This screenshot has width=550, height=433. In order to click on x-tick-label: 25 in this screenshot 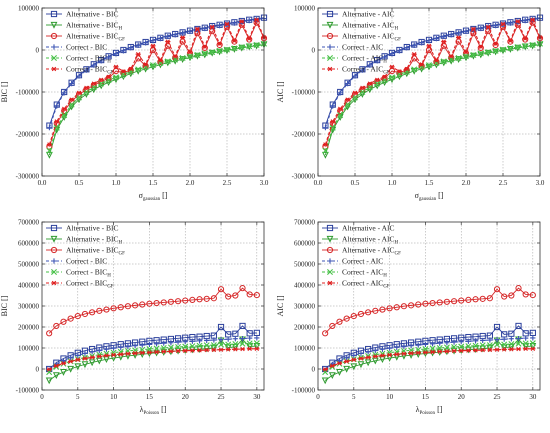, I will do `click(222, 397)`.